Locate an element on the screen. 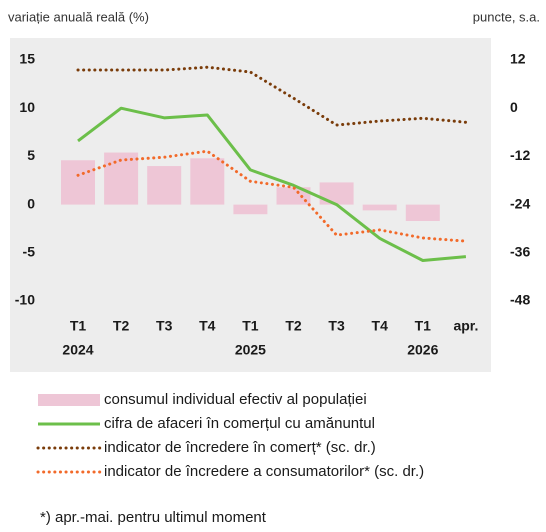  y2-tick-label: 0 is located at coordinates (514, 107).